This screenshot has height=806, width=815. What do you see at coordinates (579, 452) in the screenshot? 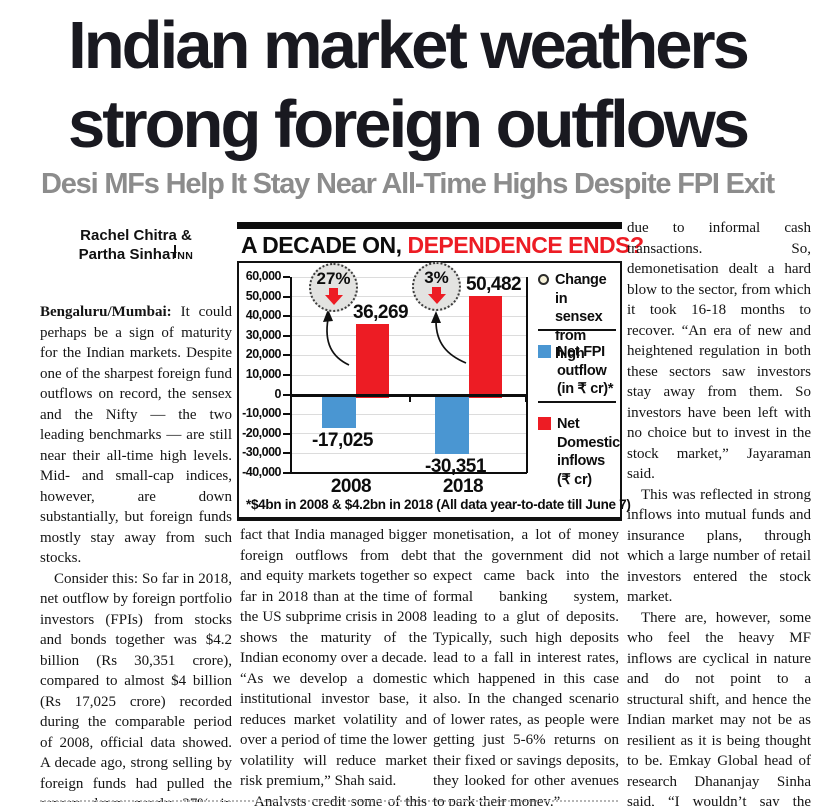
I see `legend-item-domestic-inflows: Net Domestic inflows (₹ cr)` at bounding box center [579, 452].